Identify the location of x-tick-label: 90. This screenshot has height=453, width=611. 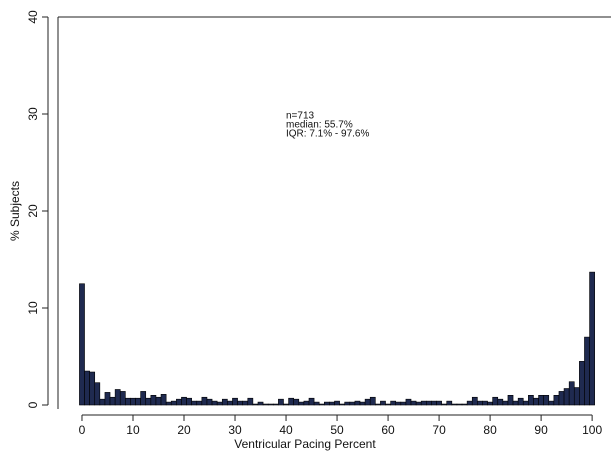
(541, 430).